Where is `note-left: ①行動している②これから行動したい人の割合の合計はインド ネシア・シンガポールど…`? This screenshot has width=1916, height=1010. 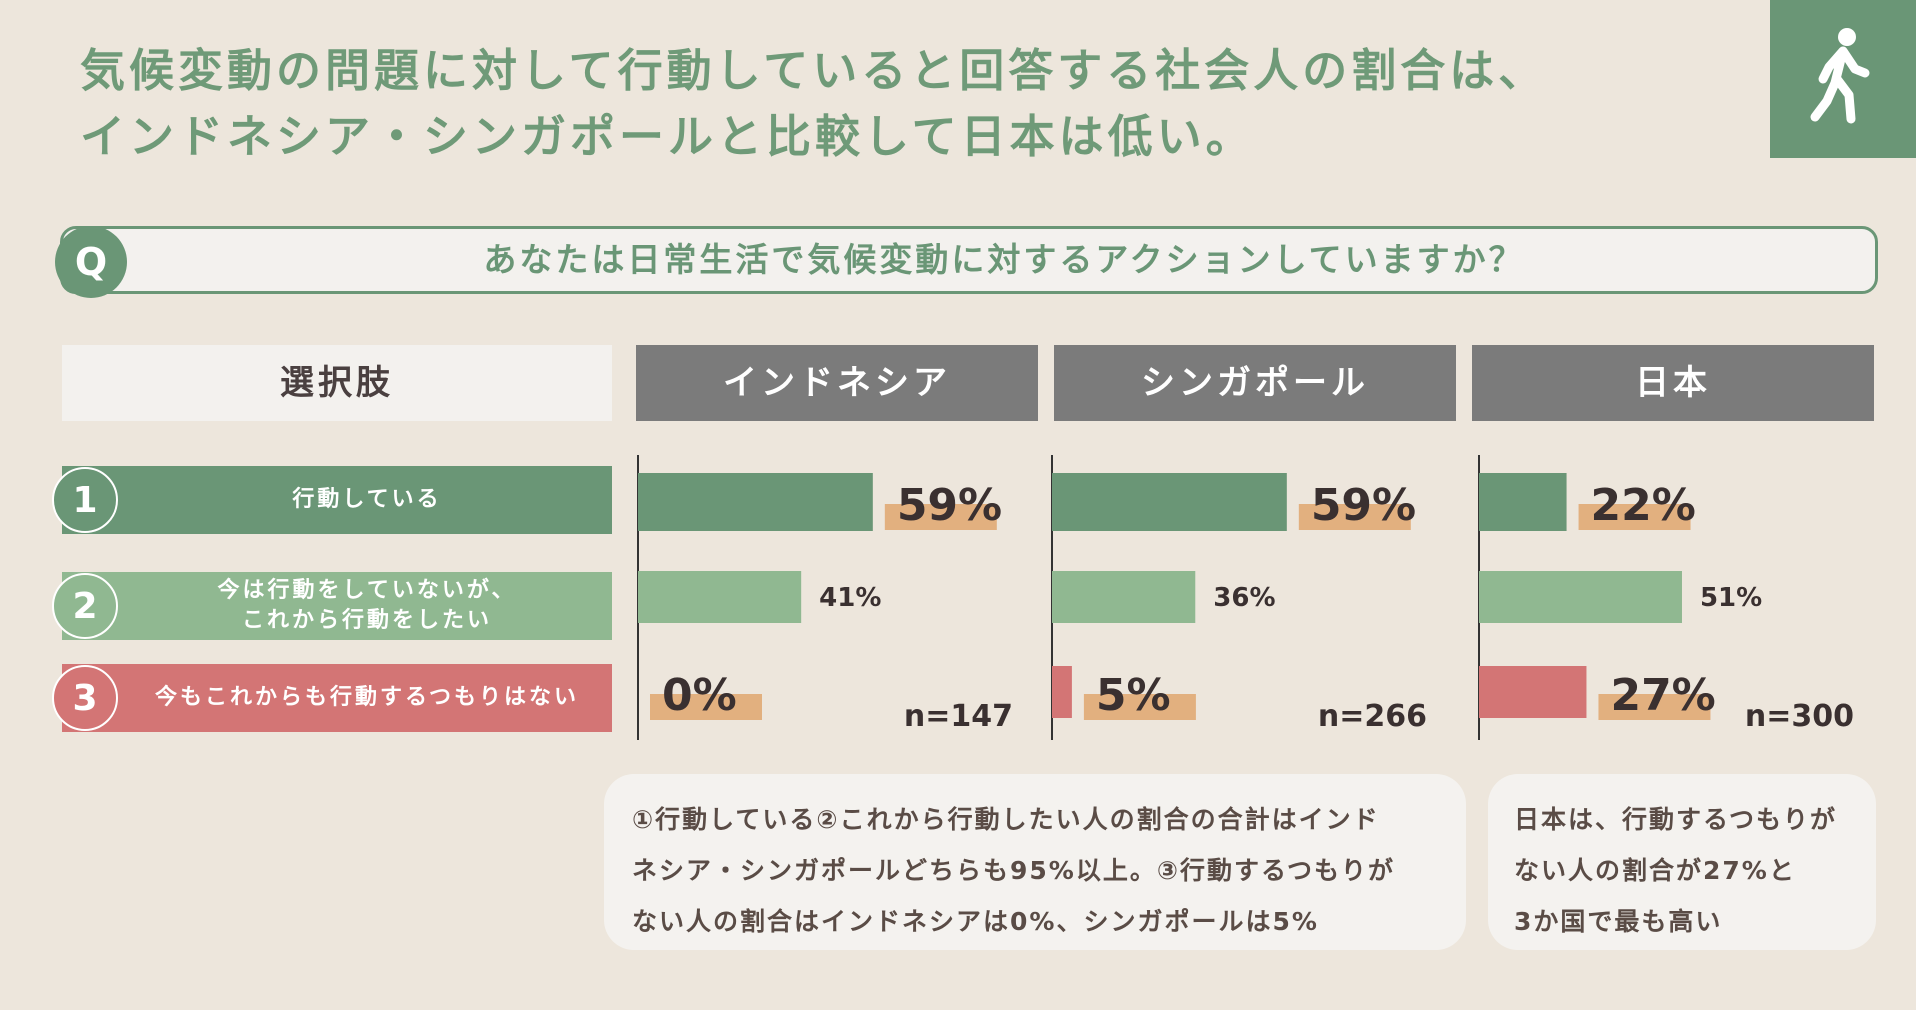
note-left: ①行動している②これから行動したい人の割合の合計はインド ネシア・シンガポールど… is located at coordinates (1035, 862).